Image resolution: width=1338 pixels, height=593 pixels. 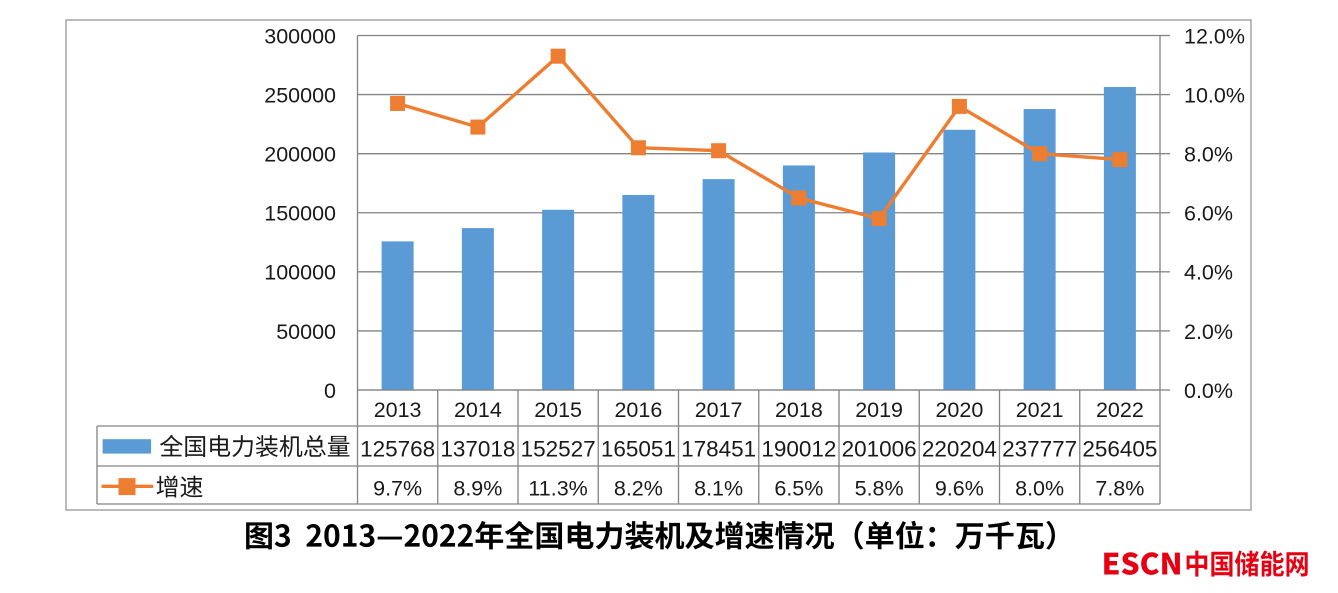 What do you see at coordinates (330, 391) in the screenshot?
I see `svg-text: 0` at bounding box center [330, 391].